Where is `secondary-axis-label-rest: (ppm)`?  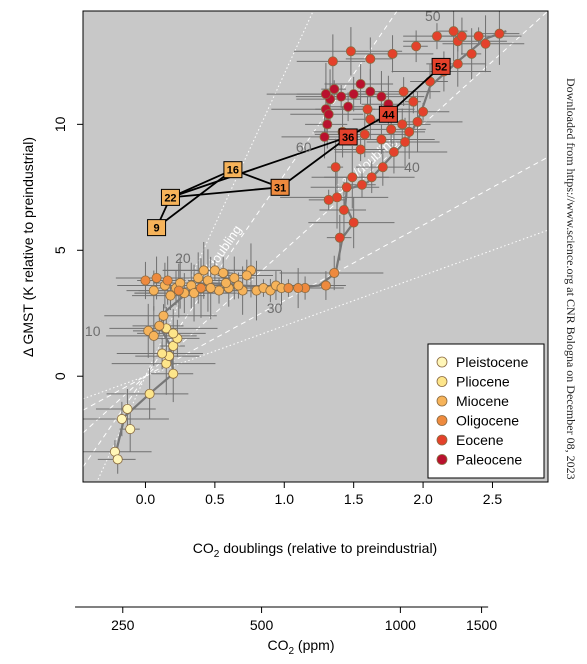
secondary-axis-label-rest: (ppm) is located at coordinates (314, 645).